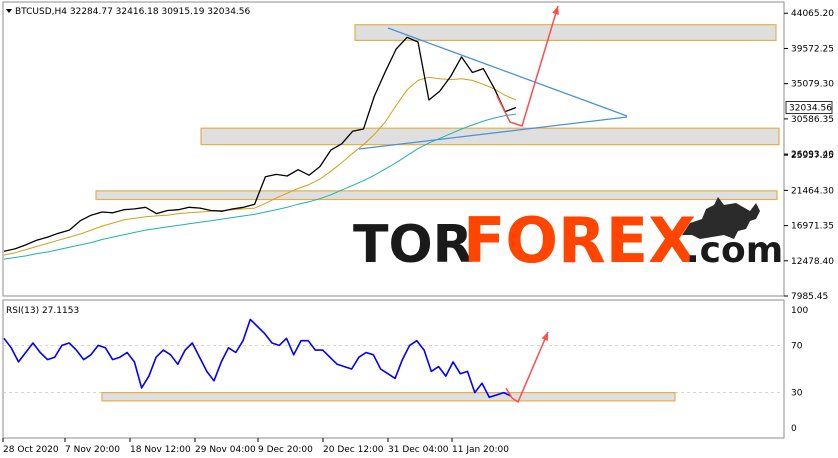 The width and height of the screenshot is (838, 458). What do you see at coordinates (812, 120) in the screenshot?
I see `price-tick-label: 30586.35` at bounding box center [812, 120].